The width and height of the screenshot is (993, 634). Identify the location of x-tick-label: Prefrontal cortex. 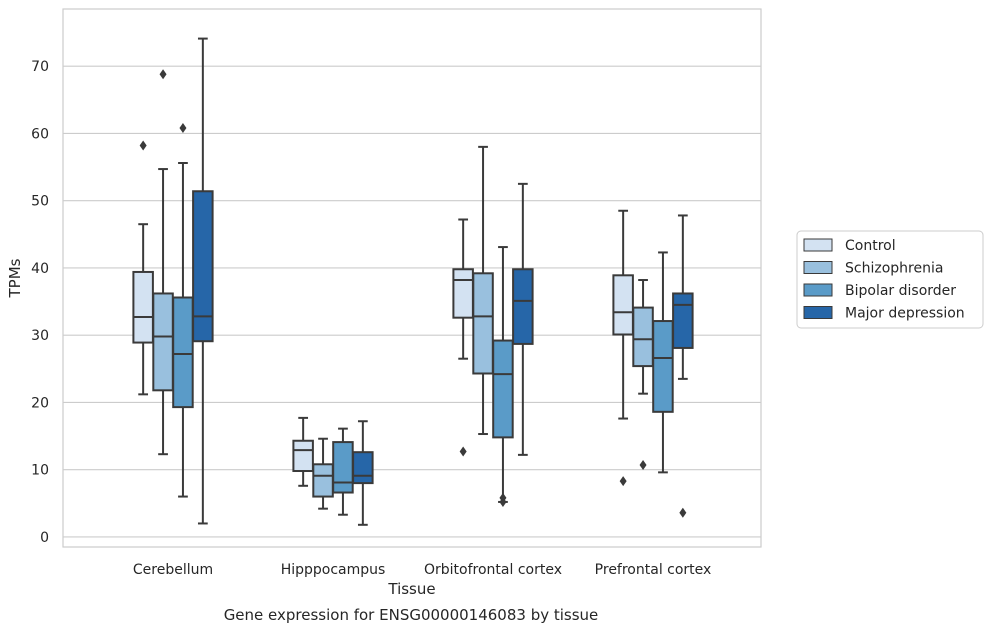
(653, 570).